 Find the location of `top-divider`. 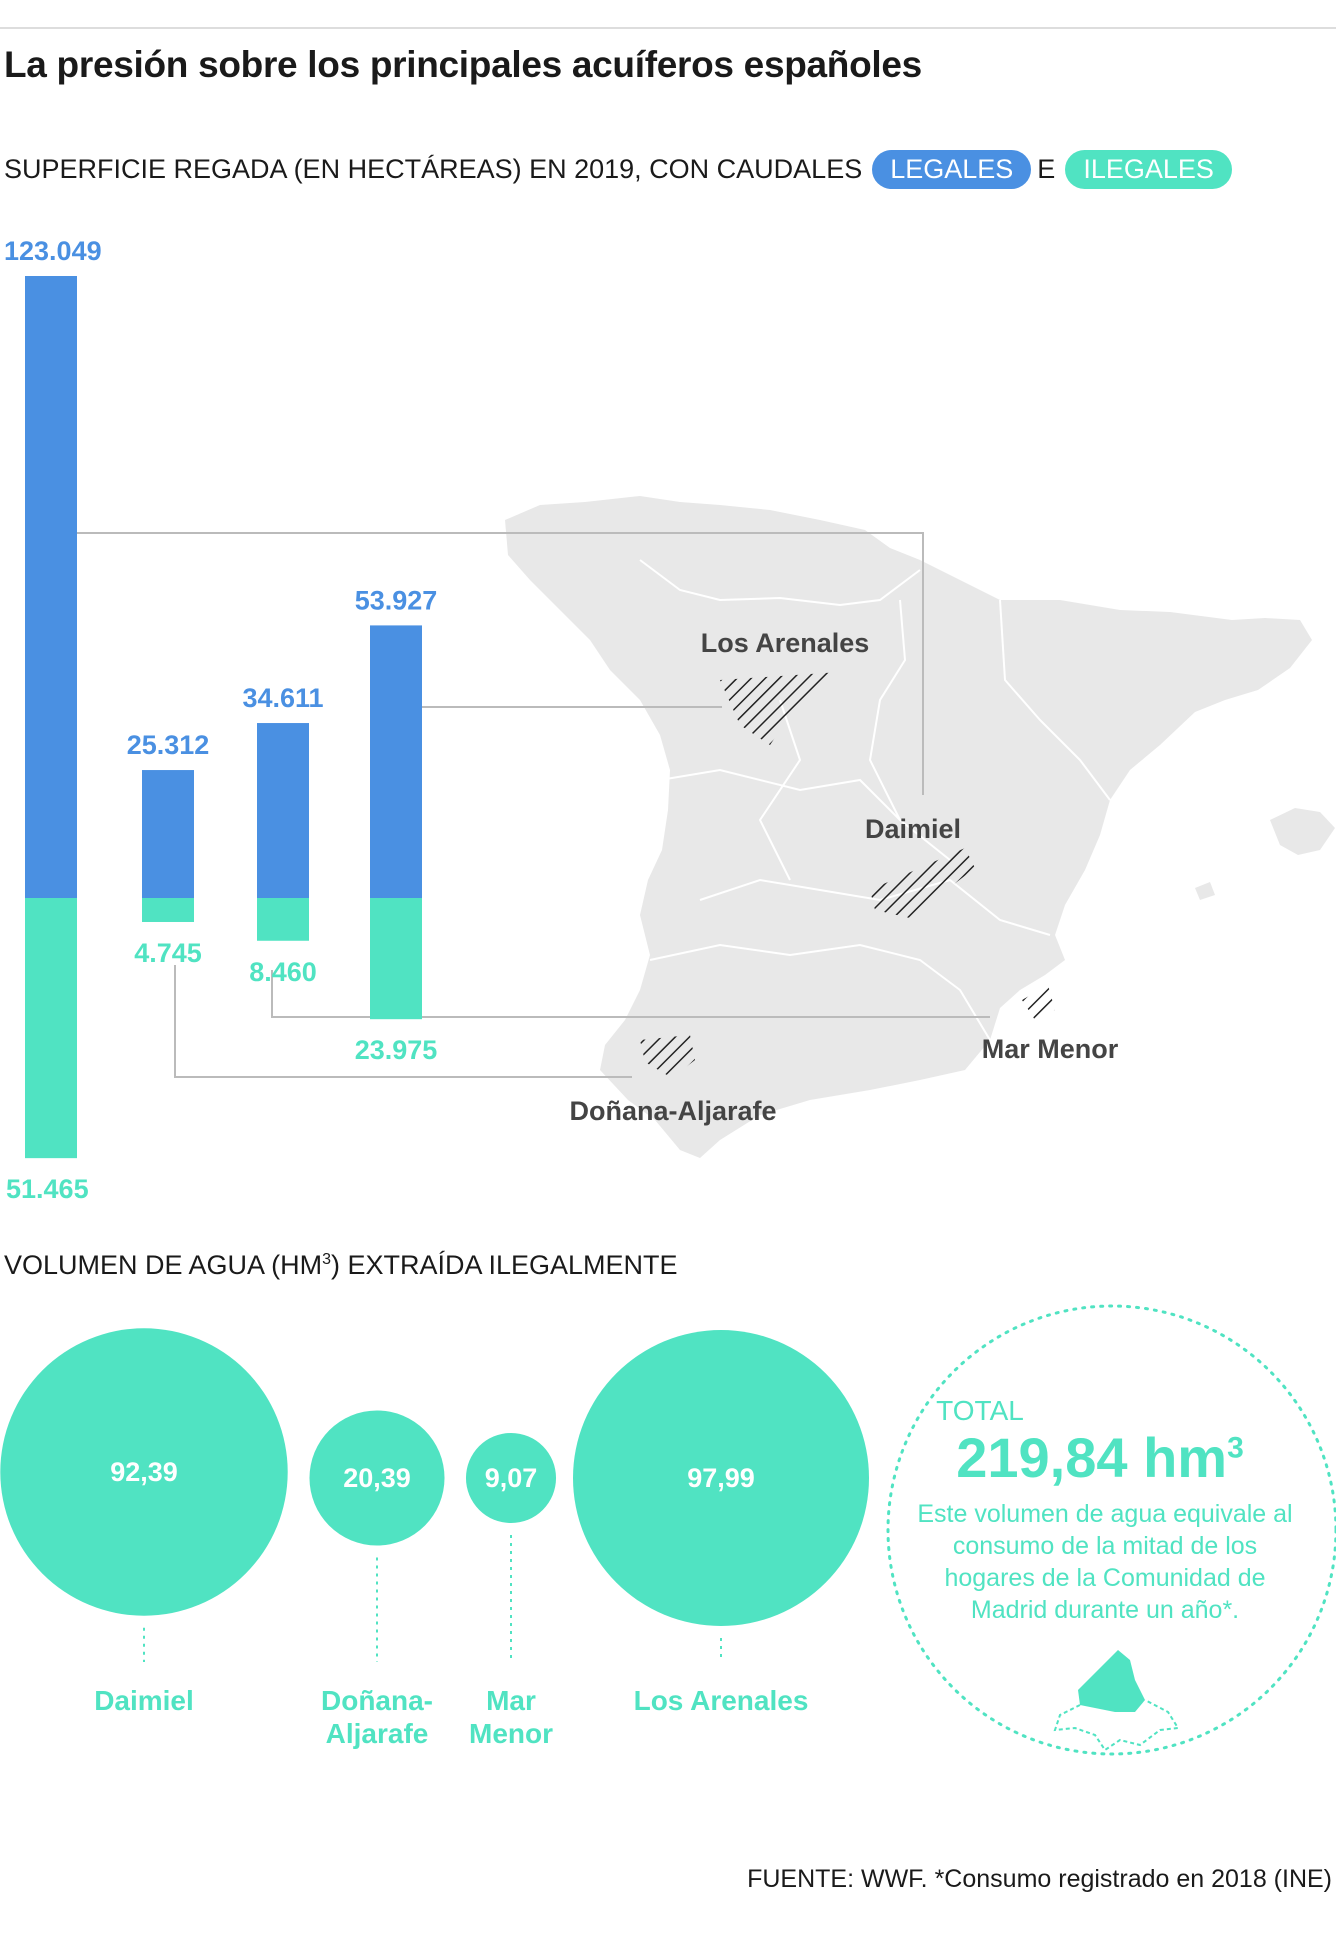

top-divider is located at coordinates (668, 28).